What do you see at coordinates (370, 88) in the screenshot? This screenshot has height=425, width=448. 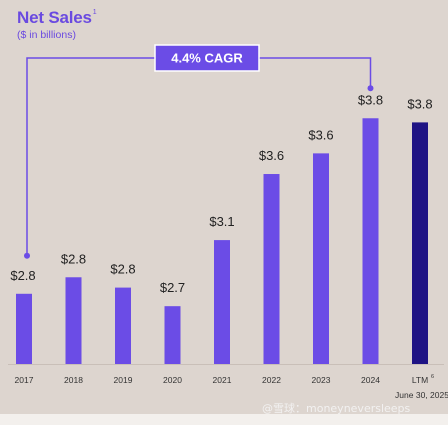 I see `cagr-end-dot` at bounding box center [370, 88].